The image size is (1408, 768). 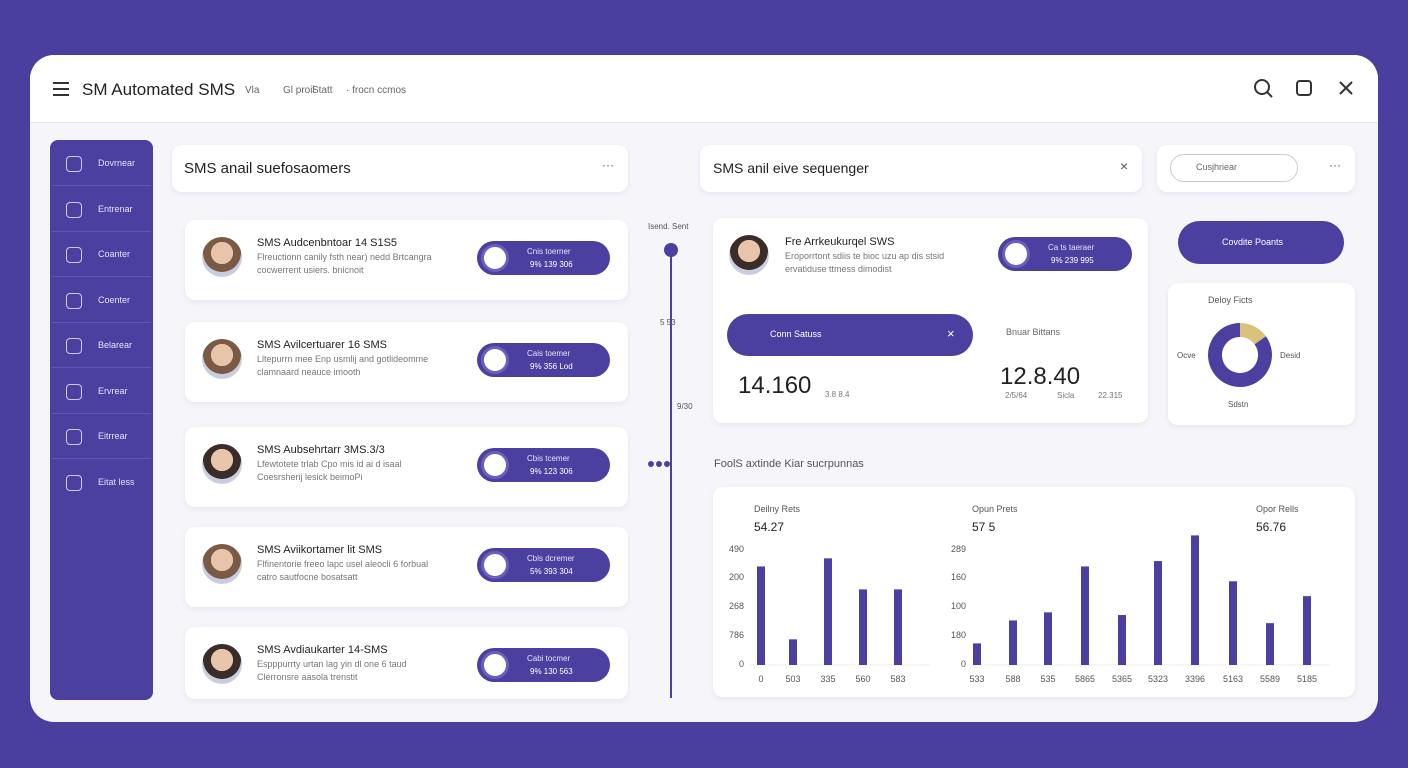 I want to click on sidebar-item: Dovrnear, so click(x=117, y=163).